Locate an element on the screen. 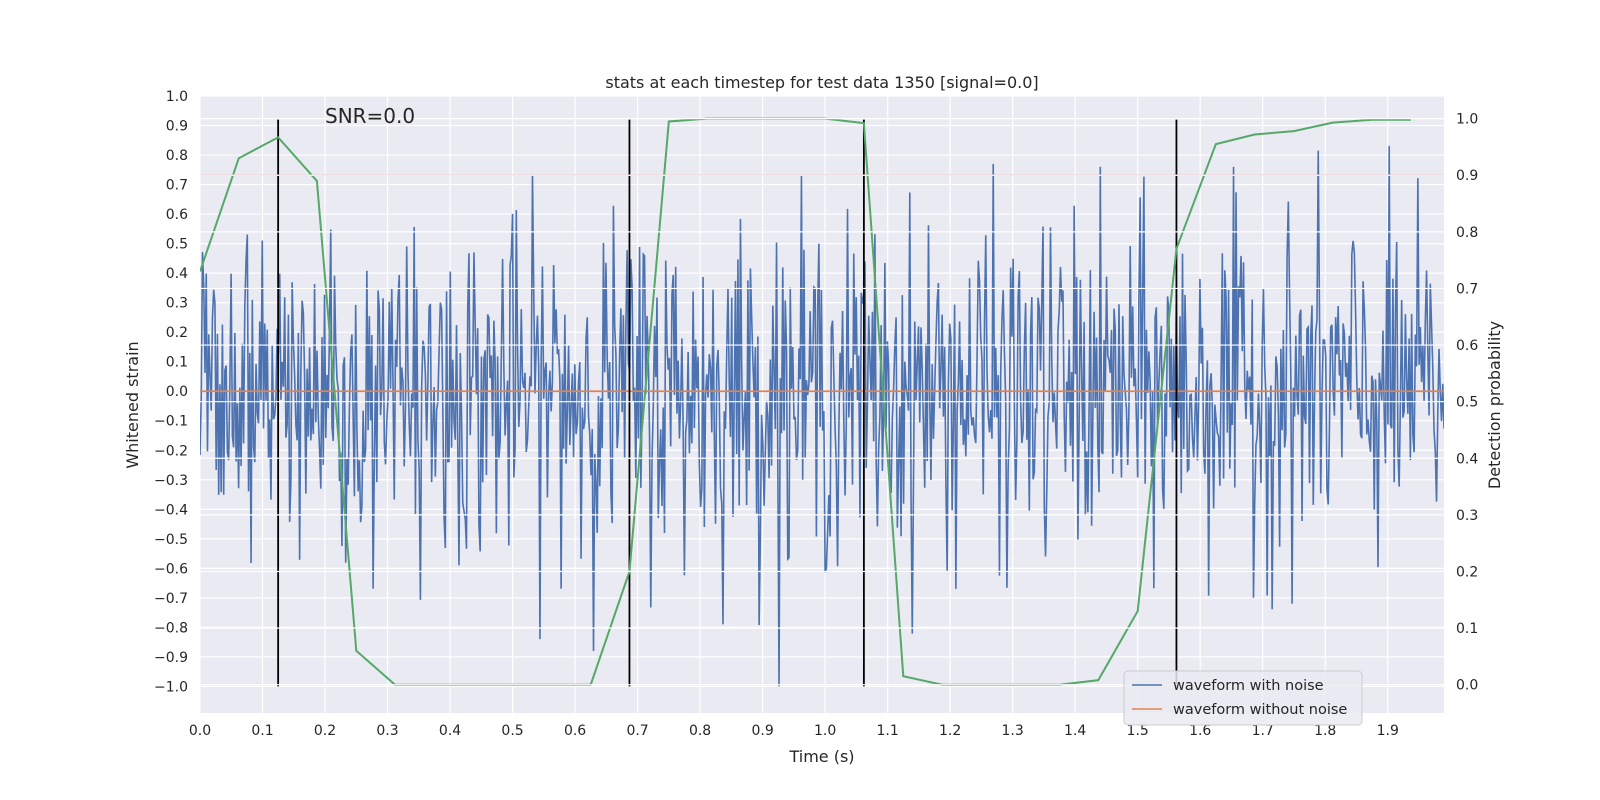  y2-axis-label: Detection probability is located at coordinates (1494, 405).